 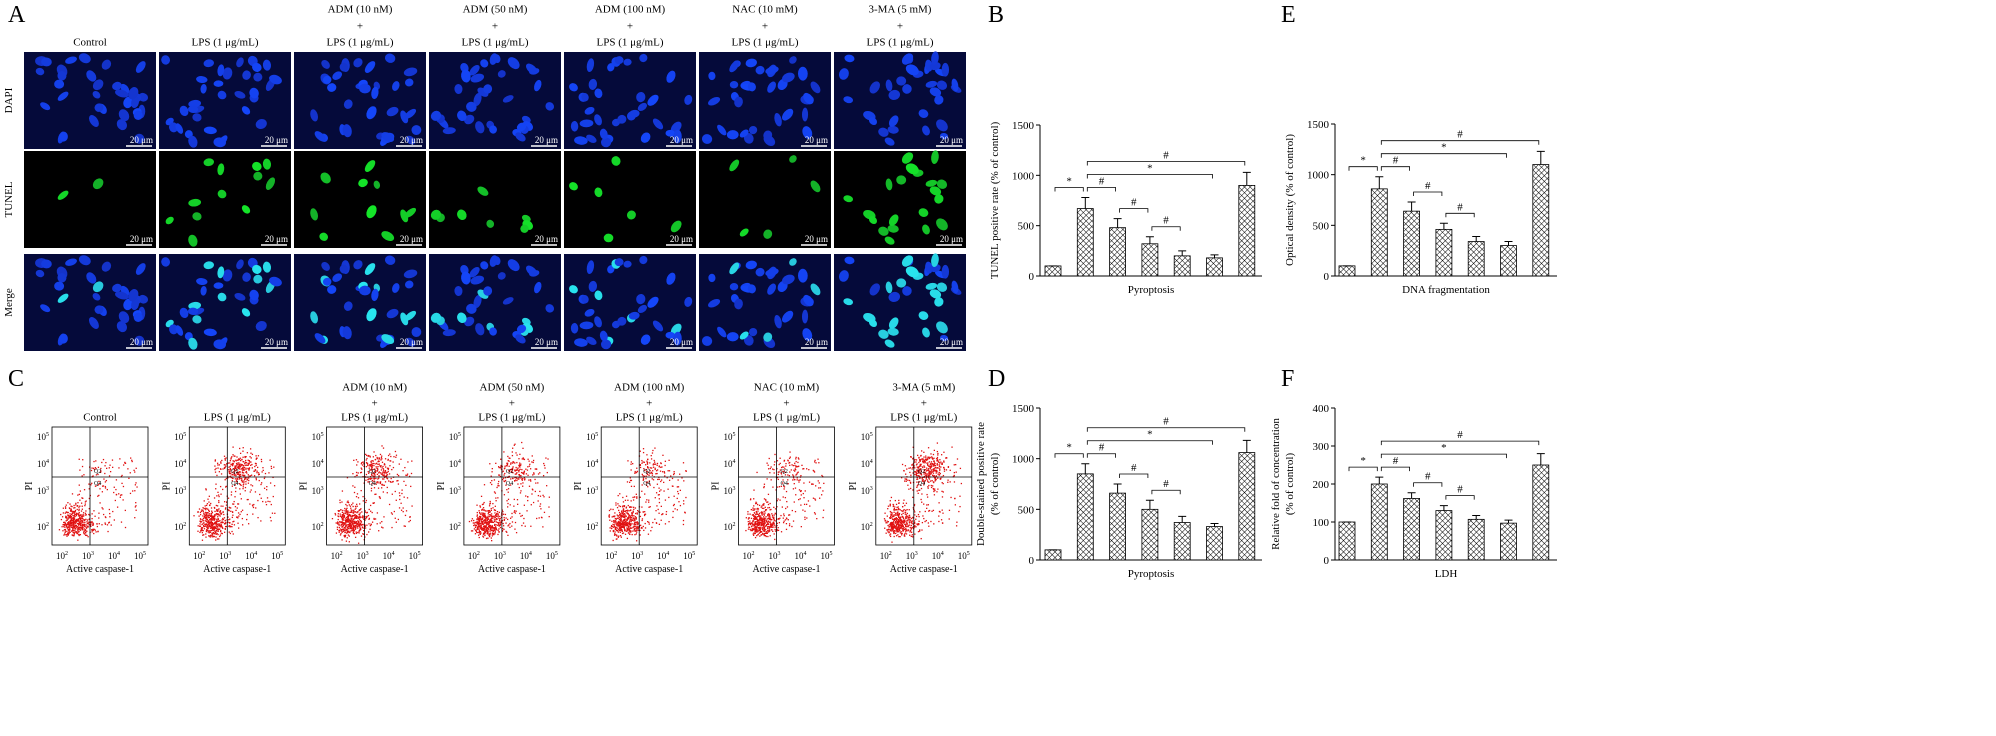 What do you see at coordinates (237, 418) in the screenshot?
I see `column-header: LPS (1 μg/mL)` at bounding box center [237, 418].